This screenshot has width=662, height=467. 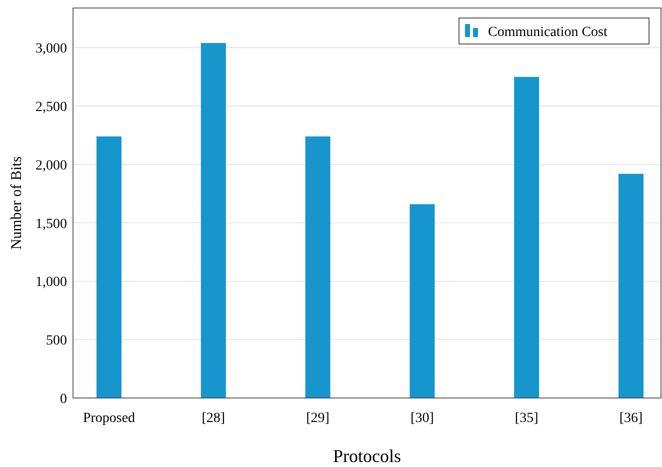 What do you see at coordinates (367, 456) in the screenshot?
I see `x-axis-title: Protocols` at bounding box center [367, 456].